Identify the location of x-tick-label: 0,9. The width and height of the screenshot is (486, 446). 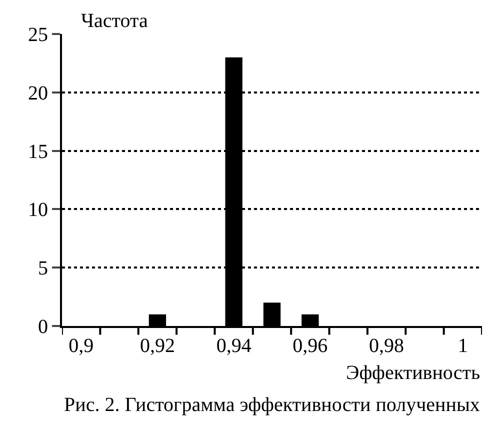
(81, 346).